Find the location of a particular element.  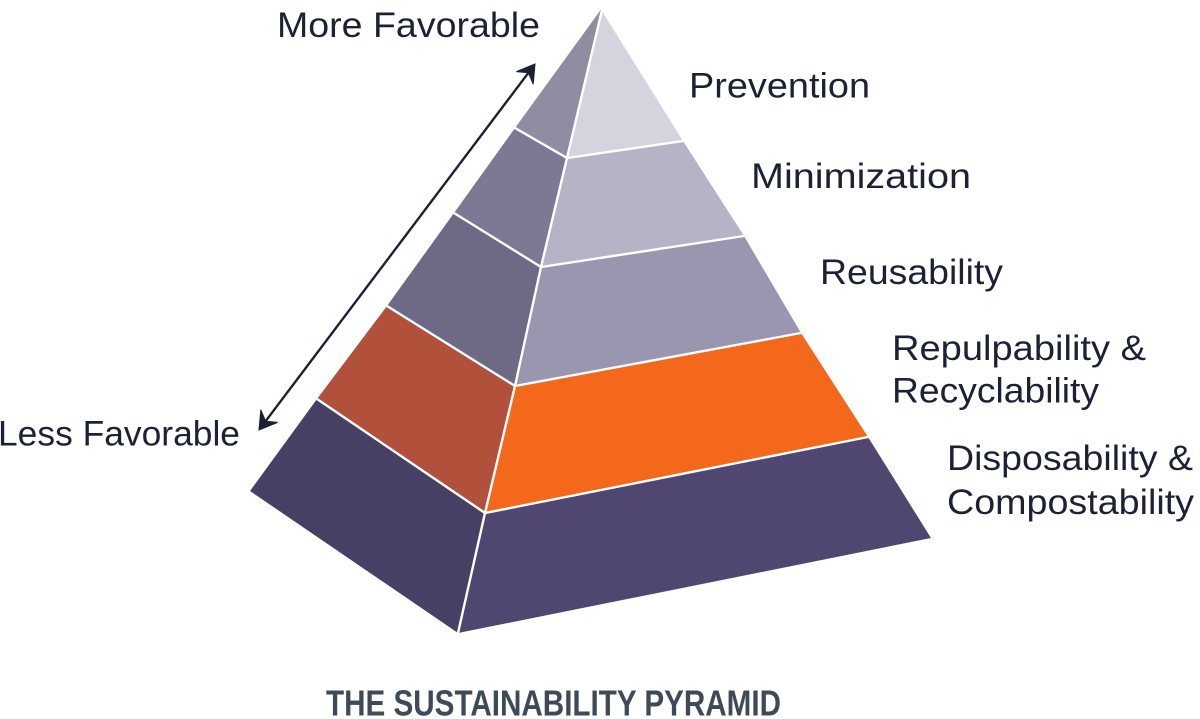

svg-text: Reusability is located at coordinates (912, 272).